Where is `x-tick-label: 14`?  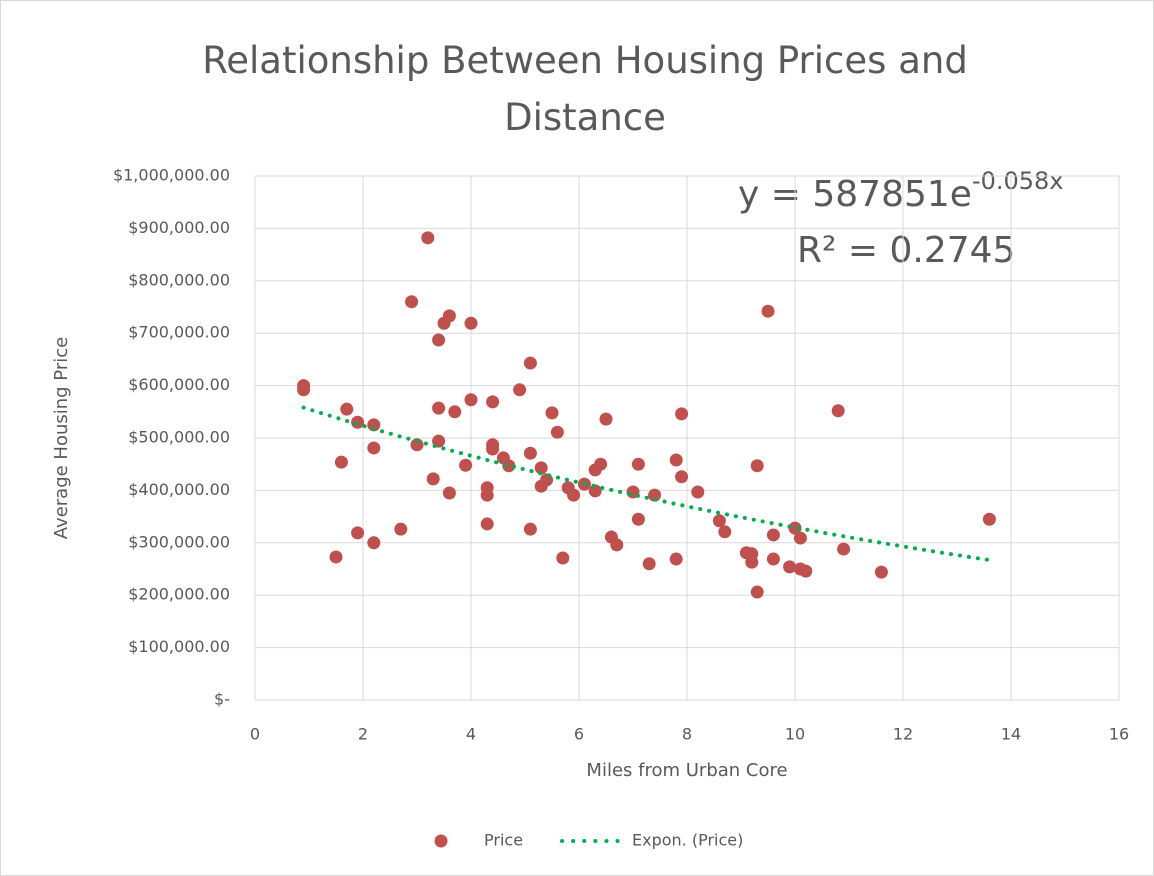
x-tick-label: 14 is located at coordinates (1011, 734).